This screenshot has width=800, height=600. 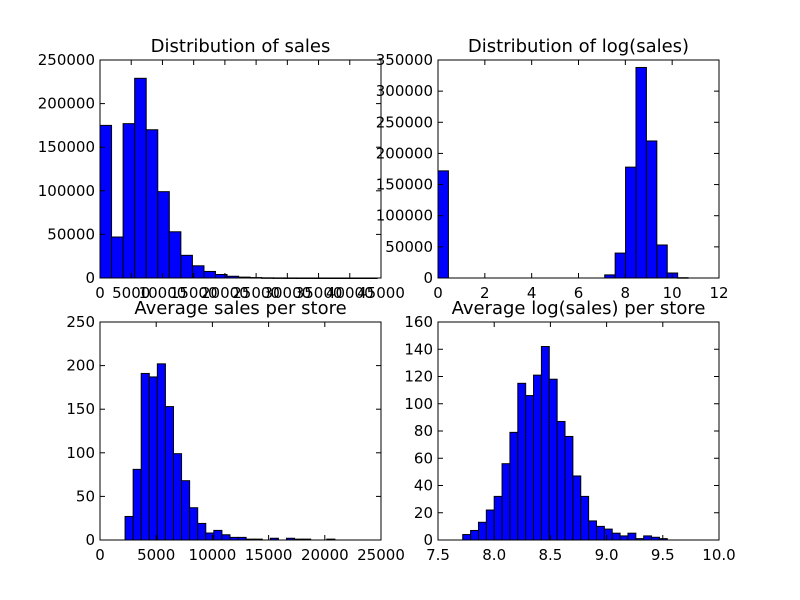 What do you see at coordinates (350, 293) in the screenshot?
I see `x-tick-label: 40000` at bounding box center [350, 293].